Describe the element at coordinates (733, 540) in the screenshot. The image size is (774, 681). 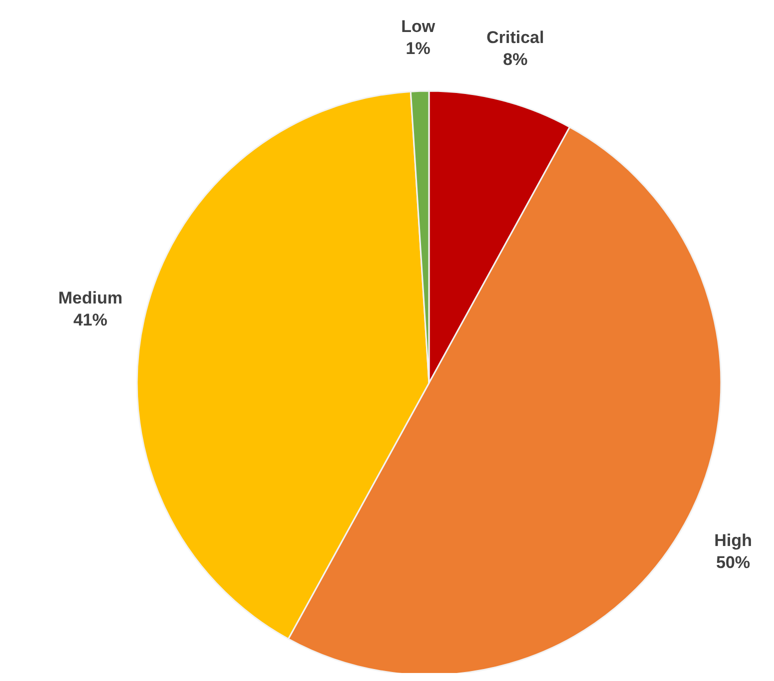
I see `slice-label: High` at that location.